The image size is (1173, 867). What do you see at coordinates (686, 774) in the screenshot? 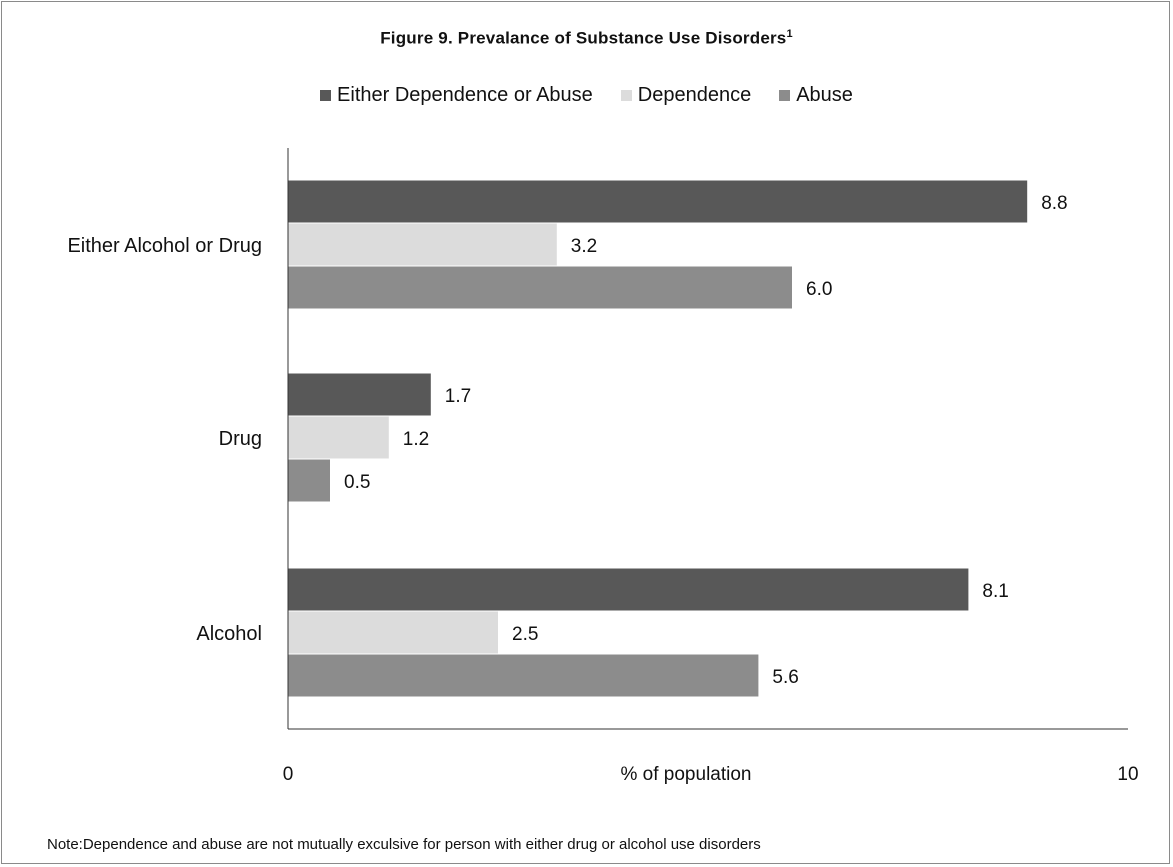
I see `x-axis-title: % of population` at bounding box center [686, 774].